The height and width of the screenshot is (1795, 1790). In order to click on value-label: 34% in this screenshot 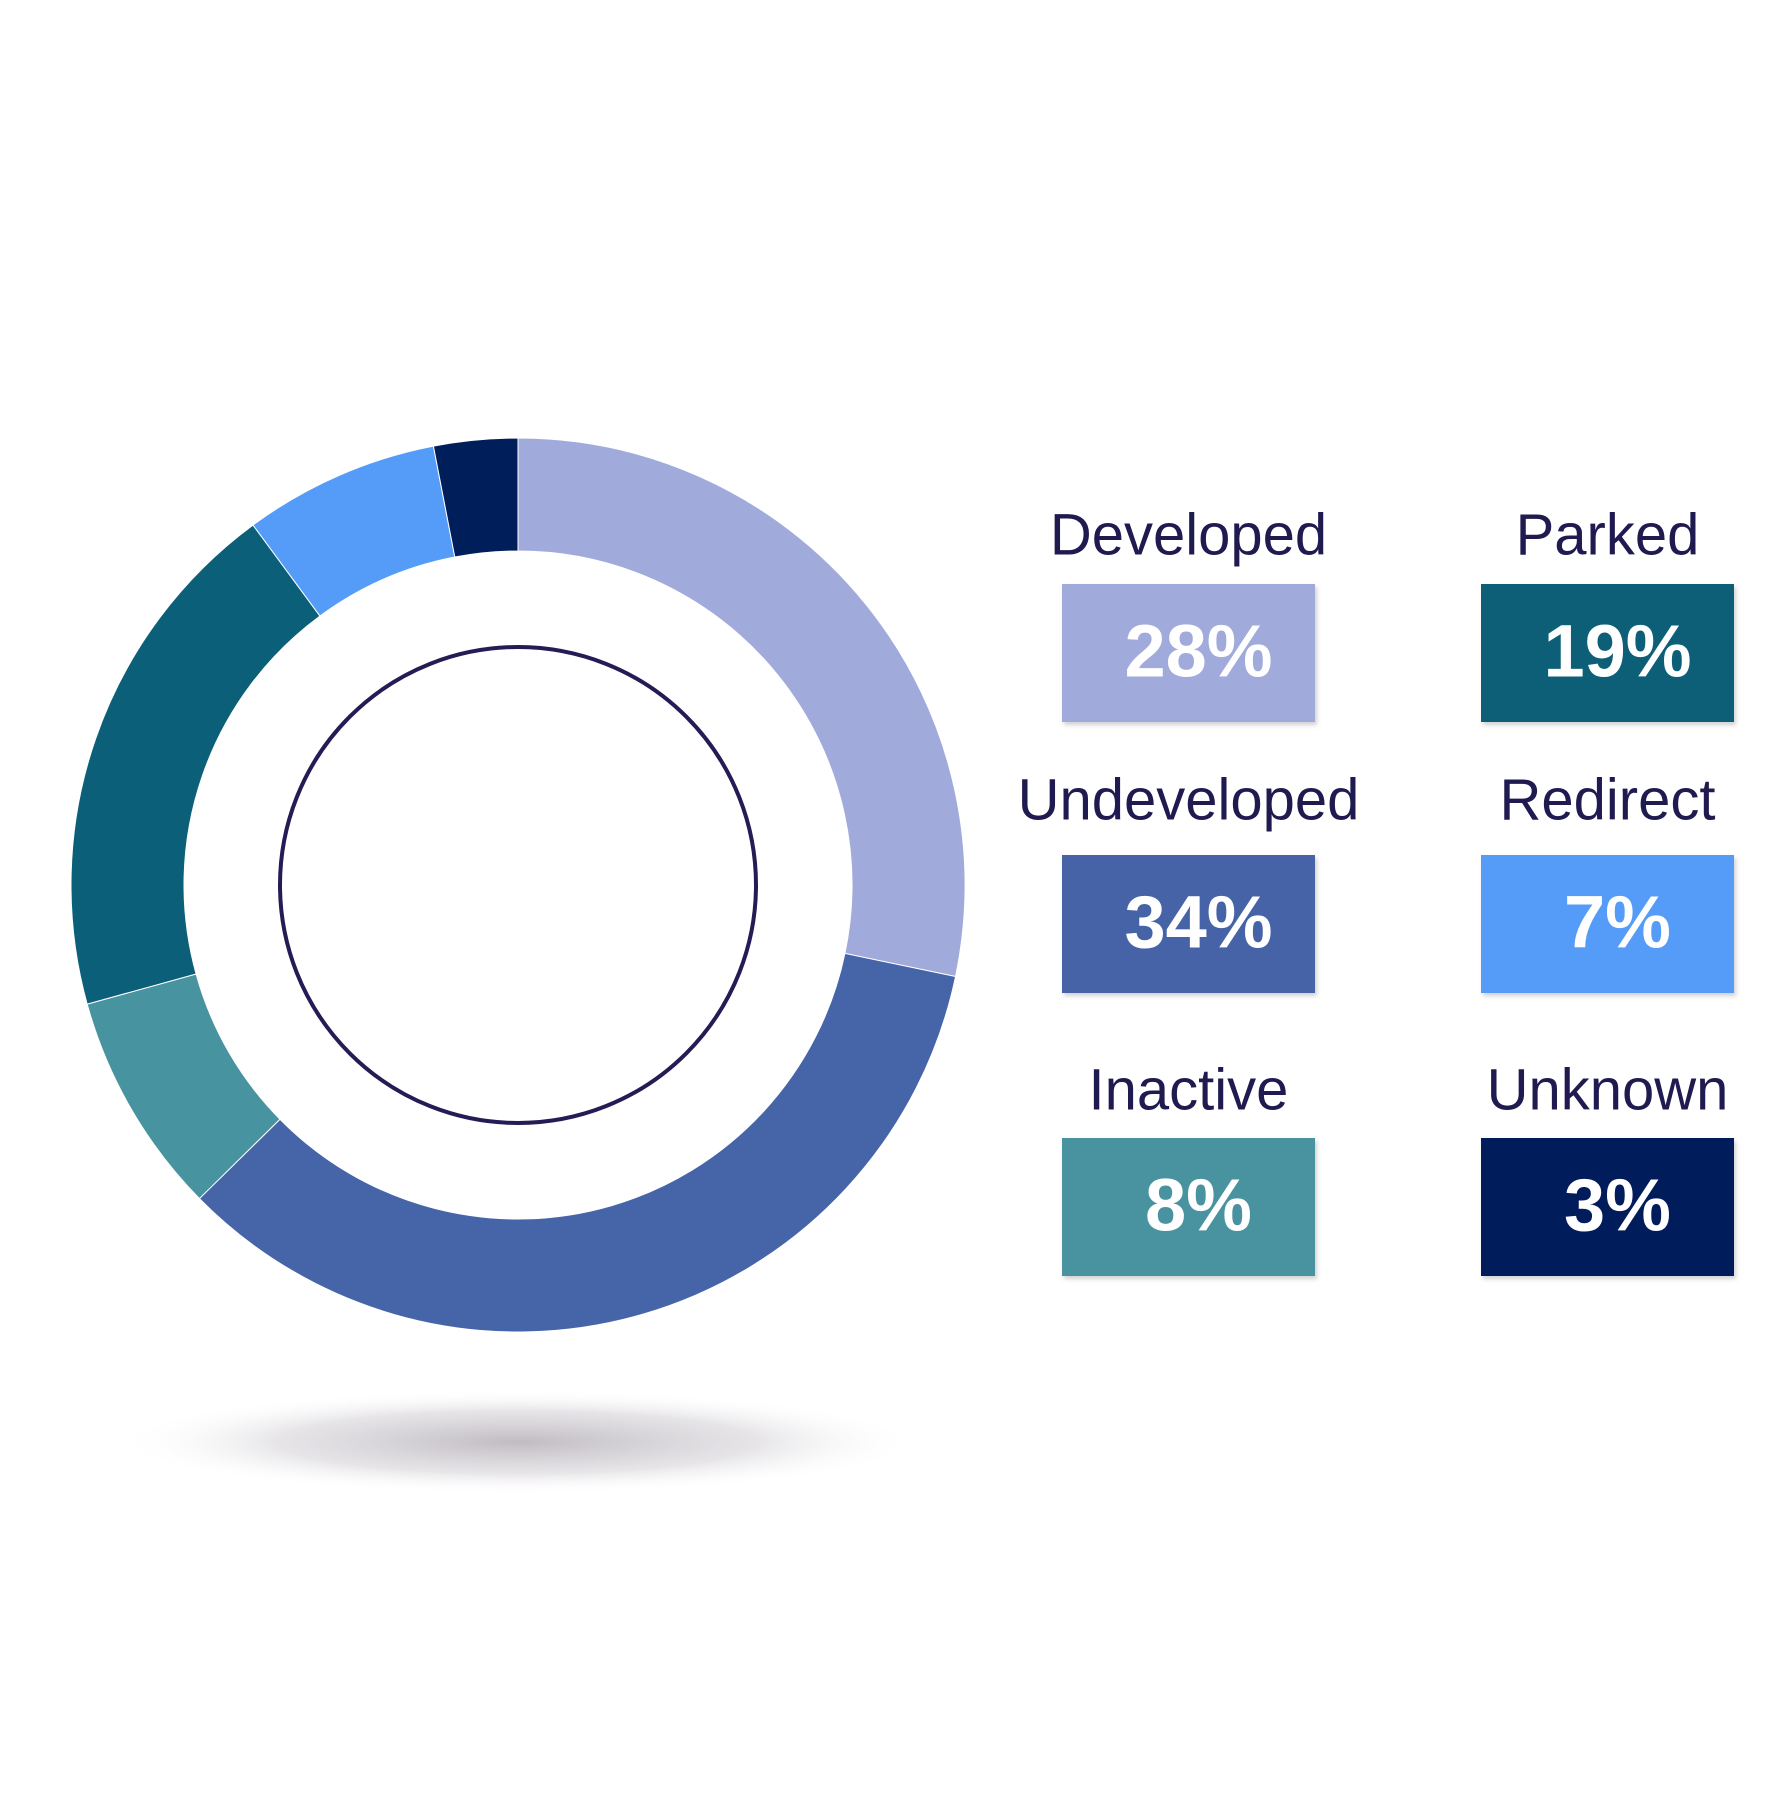, I will do `click(1198, 922)`.